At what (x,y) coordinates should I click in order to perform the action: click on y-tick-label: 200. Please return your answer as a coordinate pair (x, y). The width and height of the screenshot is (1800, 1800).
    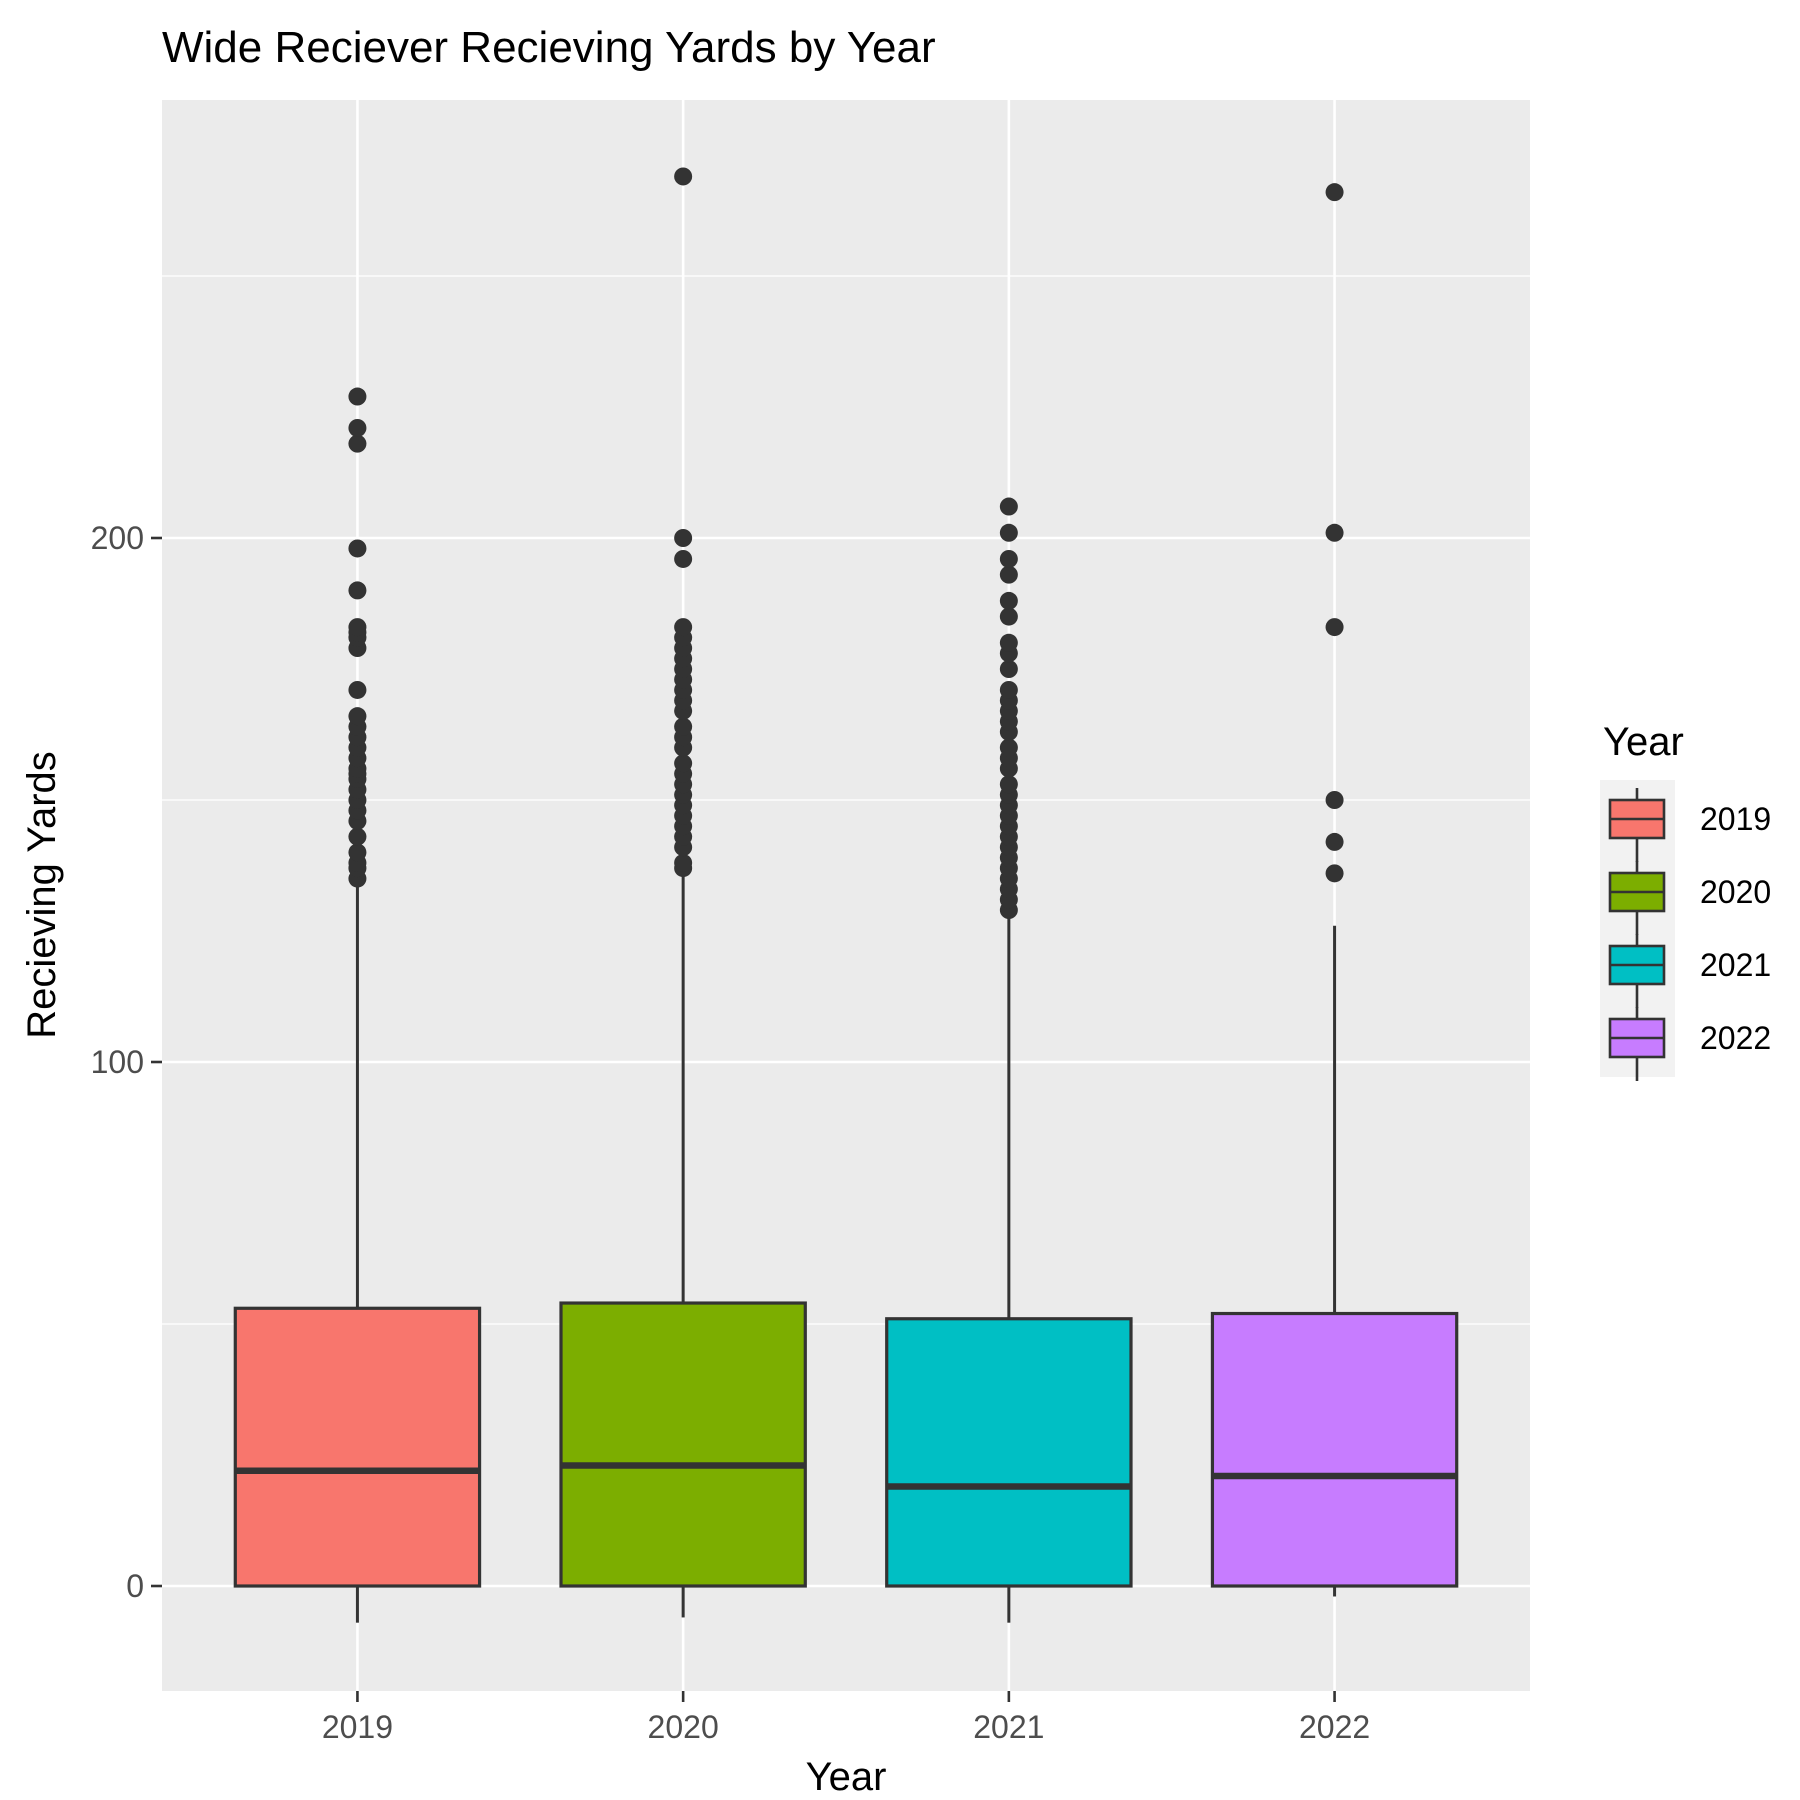
    Looking at the image, I should click on (117, 538).